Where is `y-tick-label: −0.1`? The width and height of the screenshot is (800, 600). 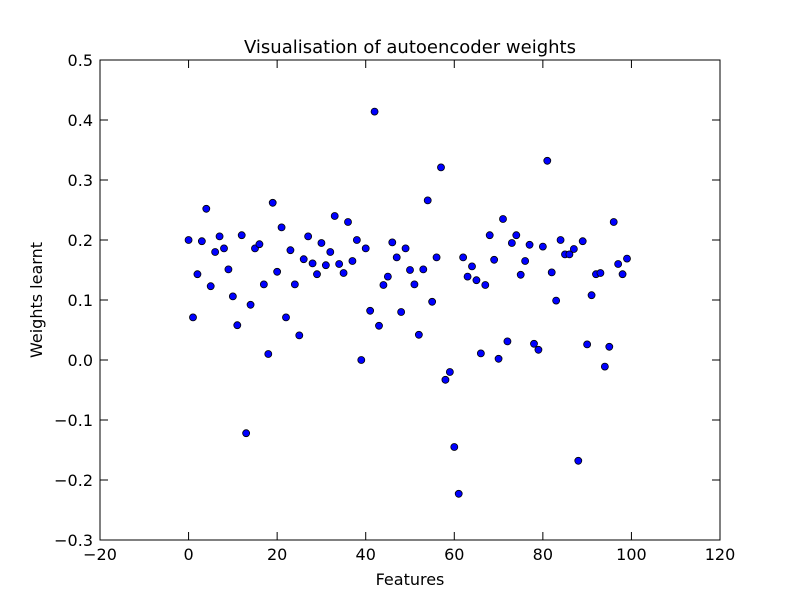 y-tick-label: −0.1 is located at coordinates (73, 420).